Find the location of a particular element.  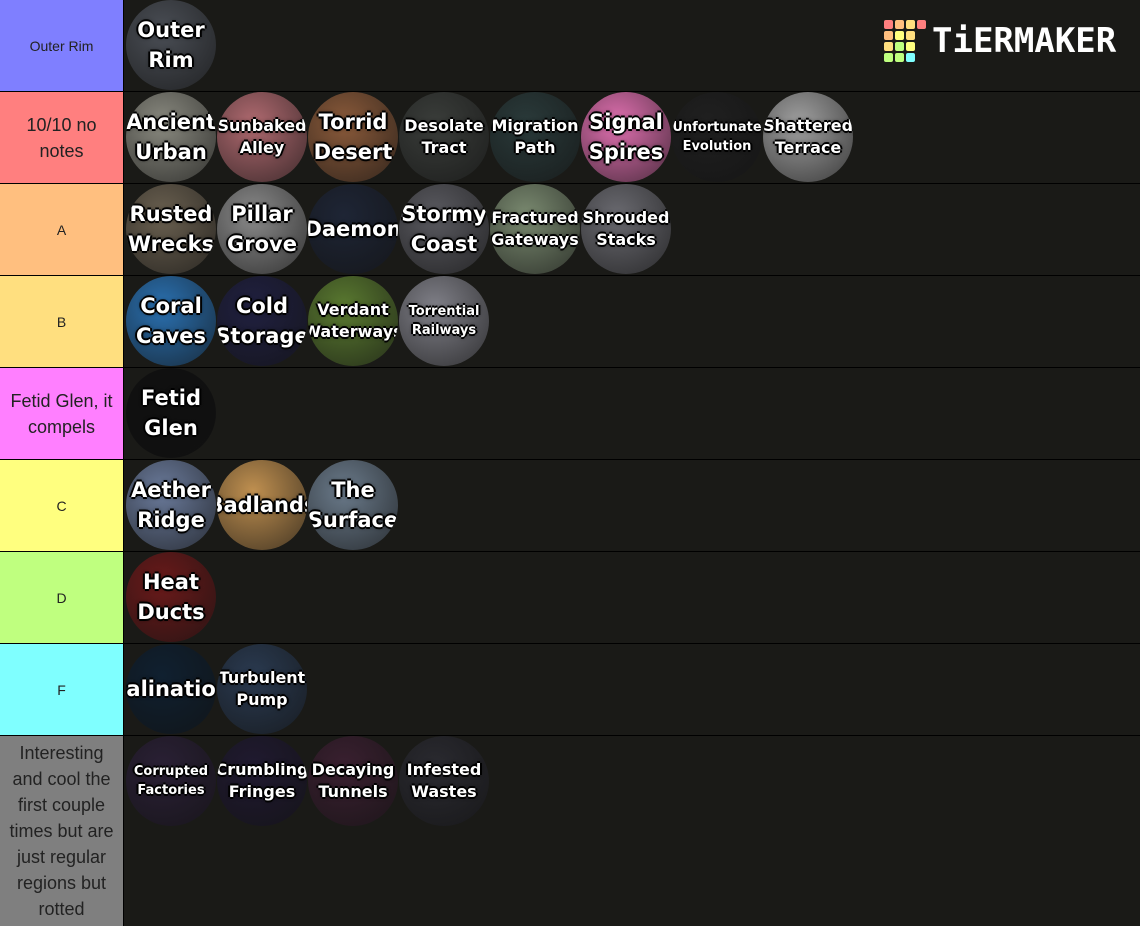

tier-row: D Heat Ducts is located at coordinates (570, 598).